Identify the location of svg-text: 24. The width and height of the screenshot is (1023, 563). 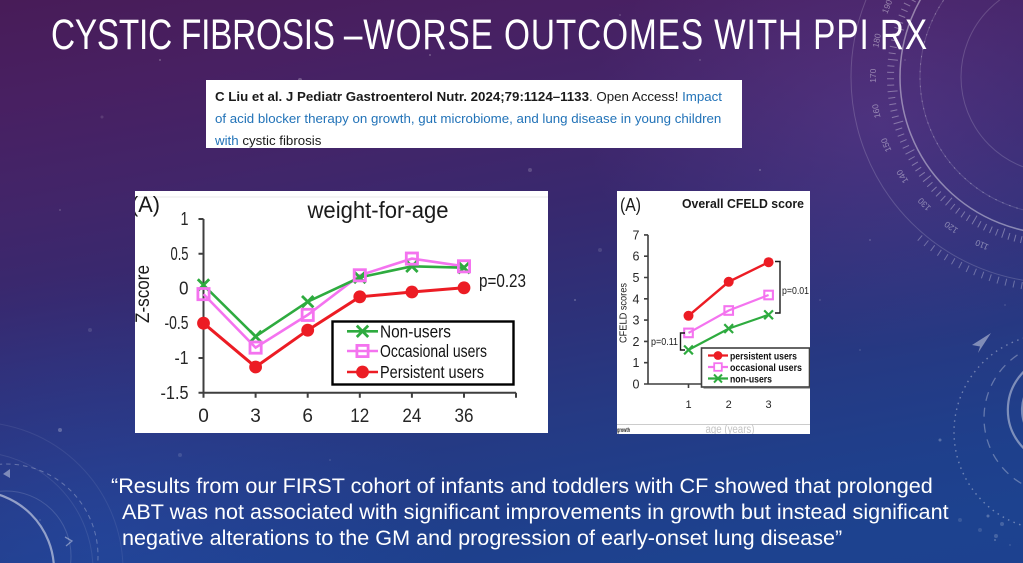
(411, 416).